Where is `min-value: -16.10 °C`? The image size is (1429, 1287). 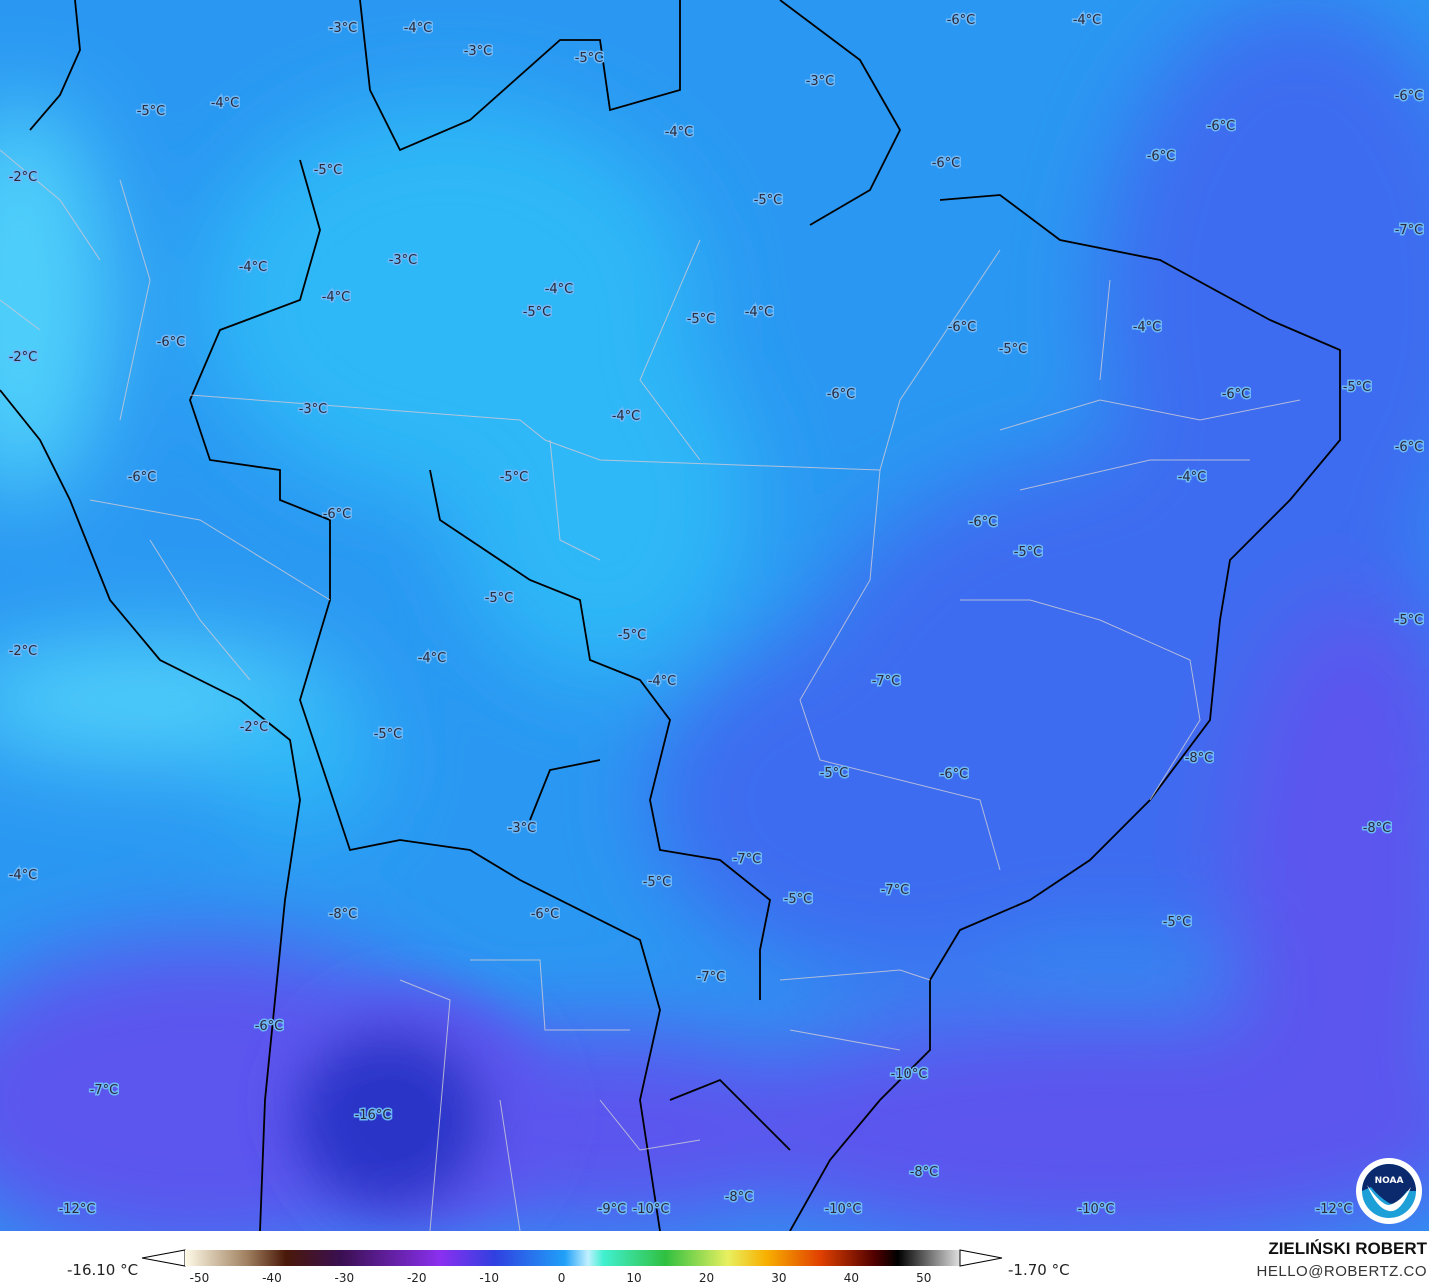
min-value: -16.10 °C is located at coordinates (103, 1270).